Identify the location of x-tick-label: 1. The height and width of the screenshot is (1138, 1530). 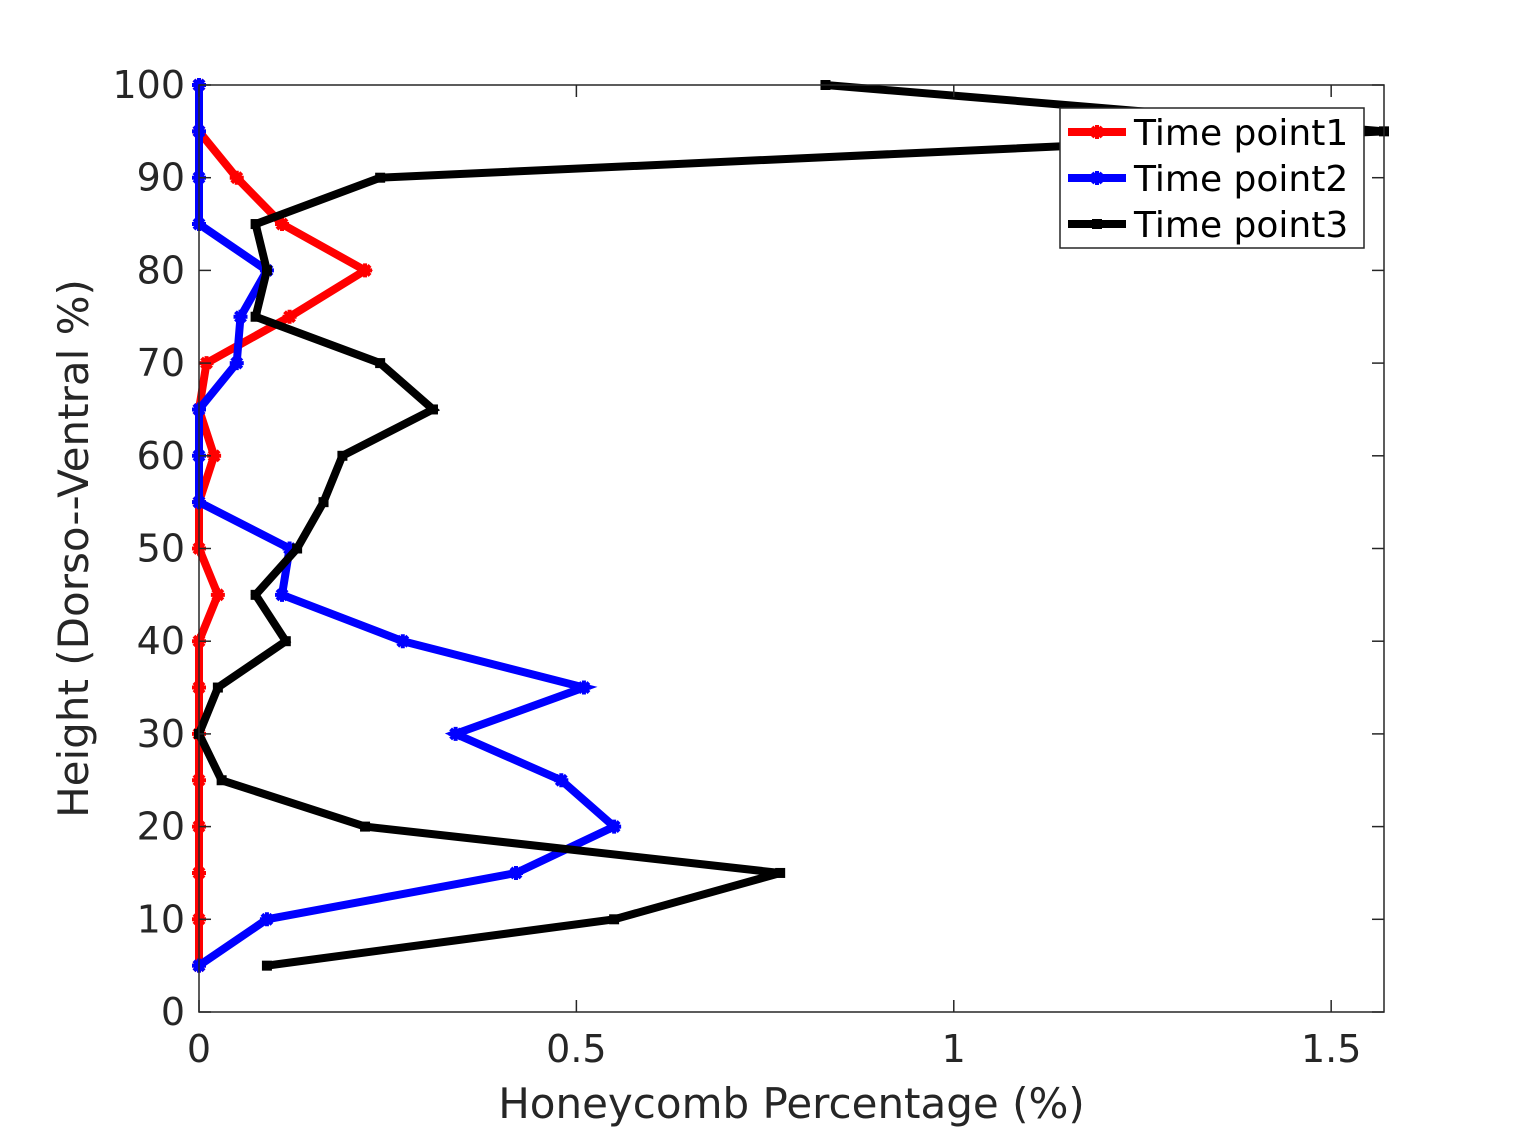
(954, 1049).